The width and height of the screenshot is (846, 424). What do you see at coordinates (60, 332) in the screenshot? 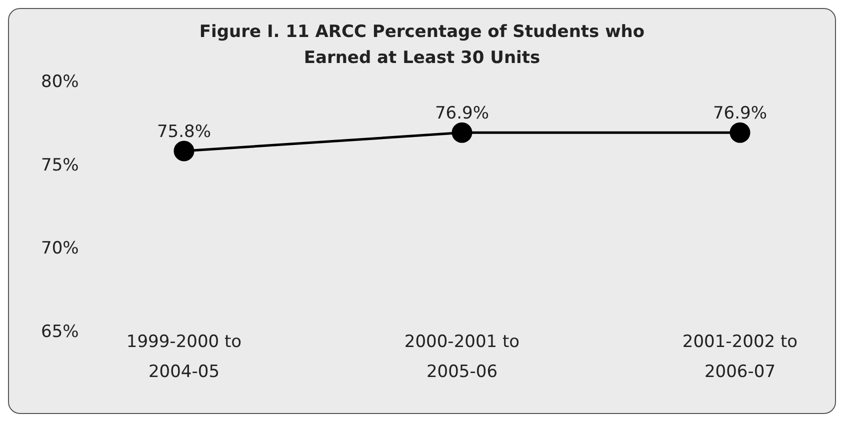
I see `y-tick-label: 65%` at bounding box center [60, 332].